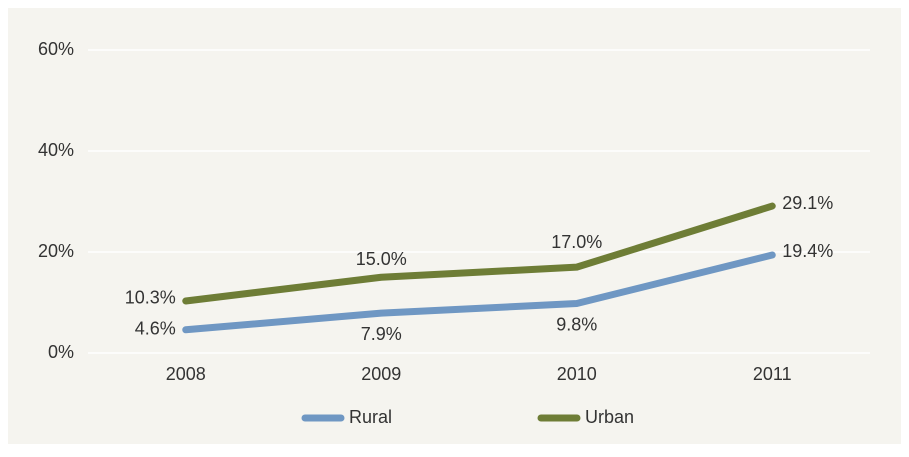  What do you see at coordinates (807, 203) in the screenshot?
I see `data-label: 29.1%` at bounding box center [807, 203].